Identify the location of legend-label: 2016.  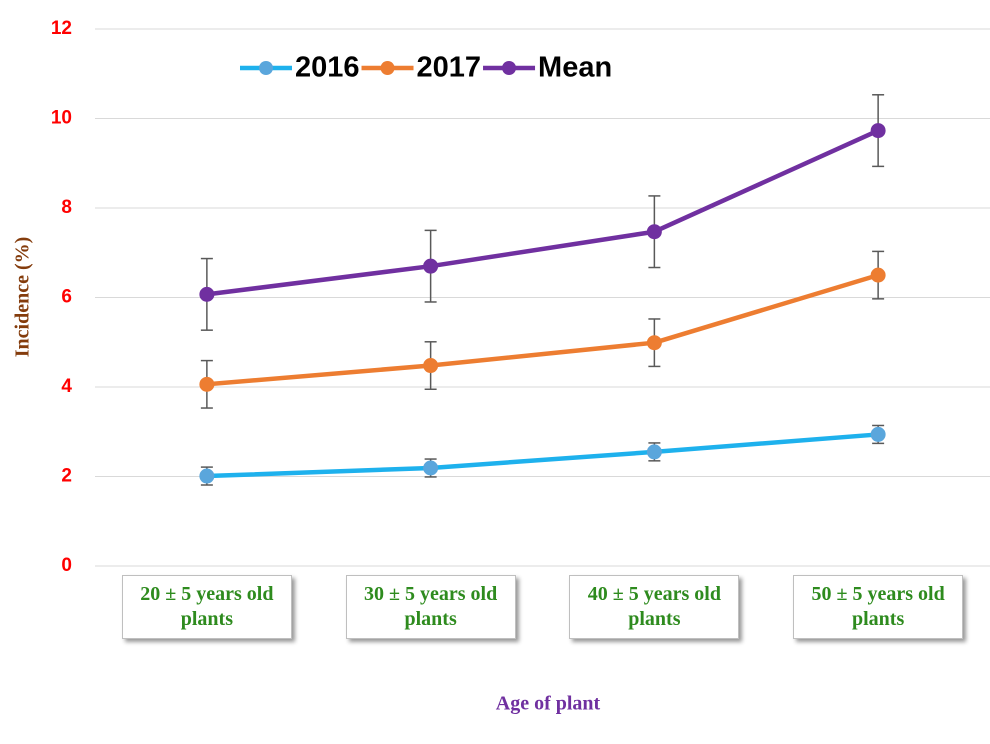
(327, 68).